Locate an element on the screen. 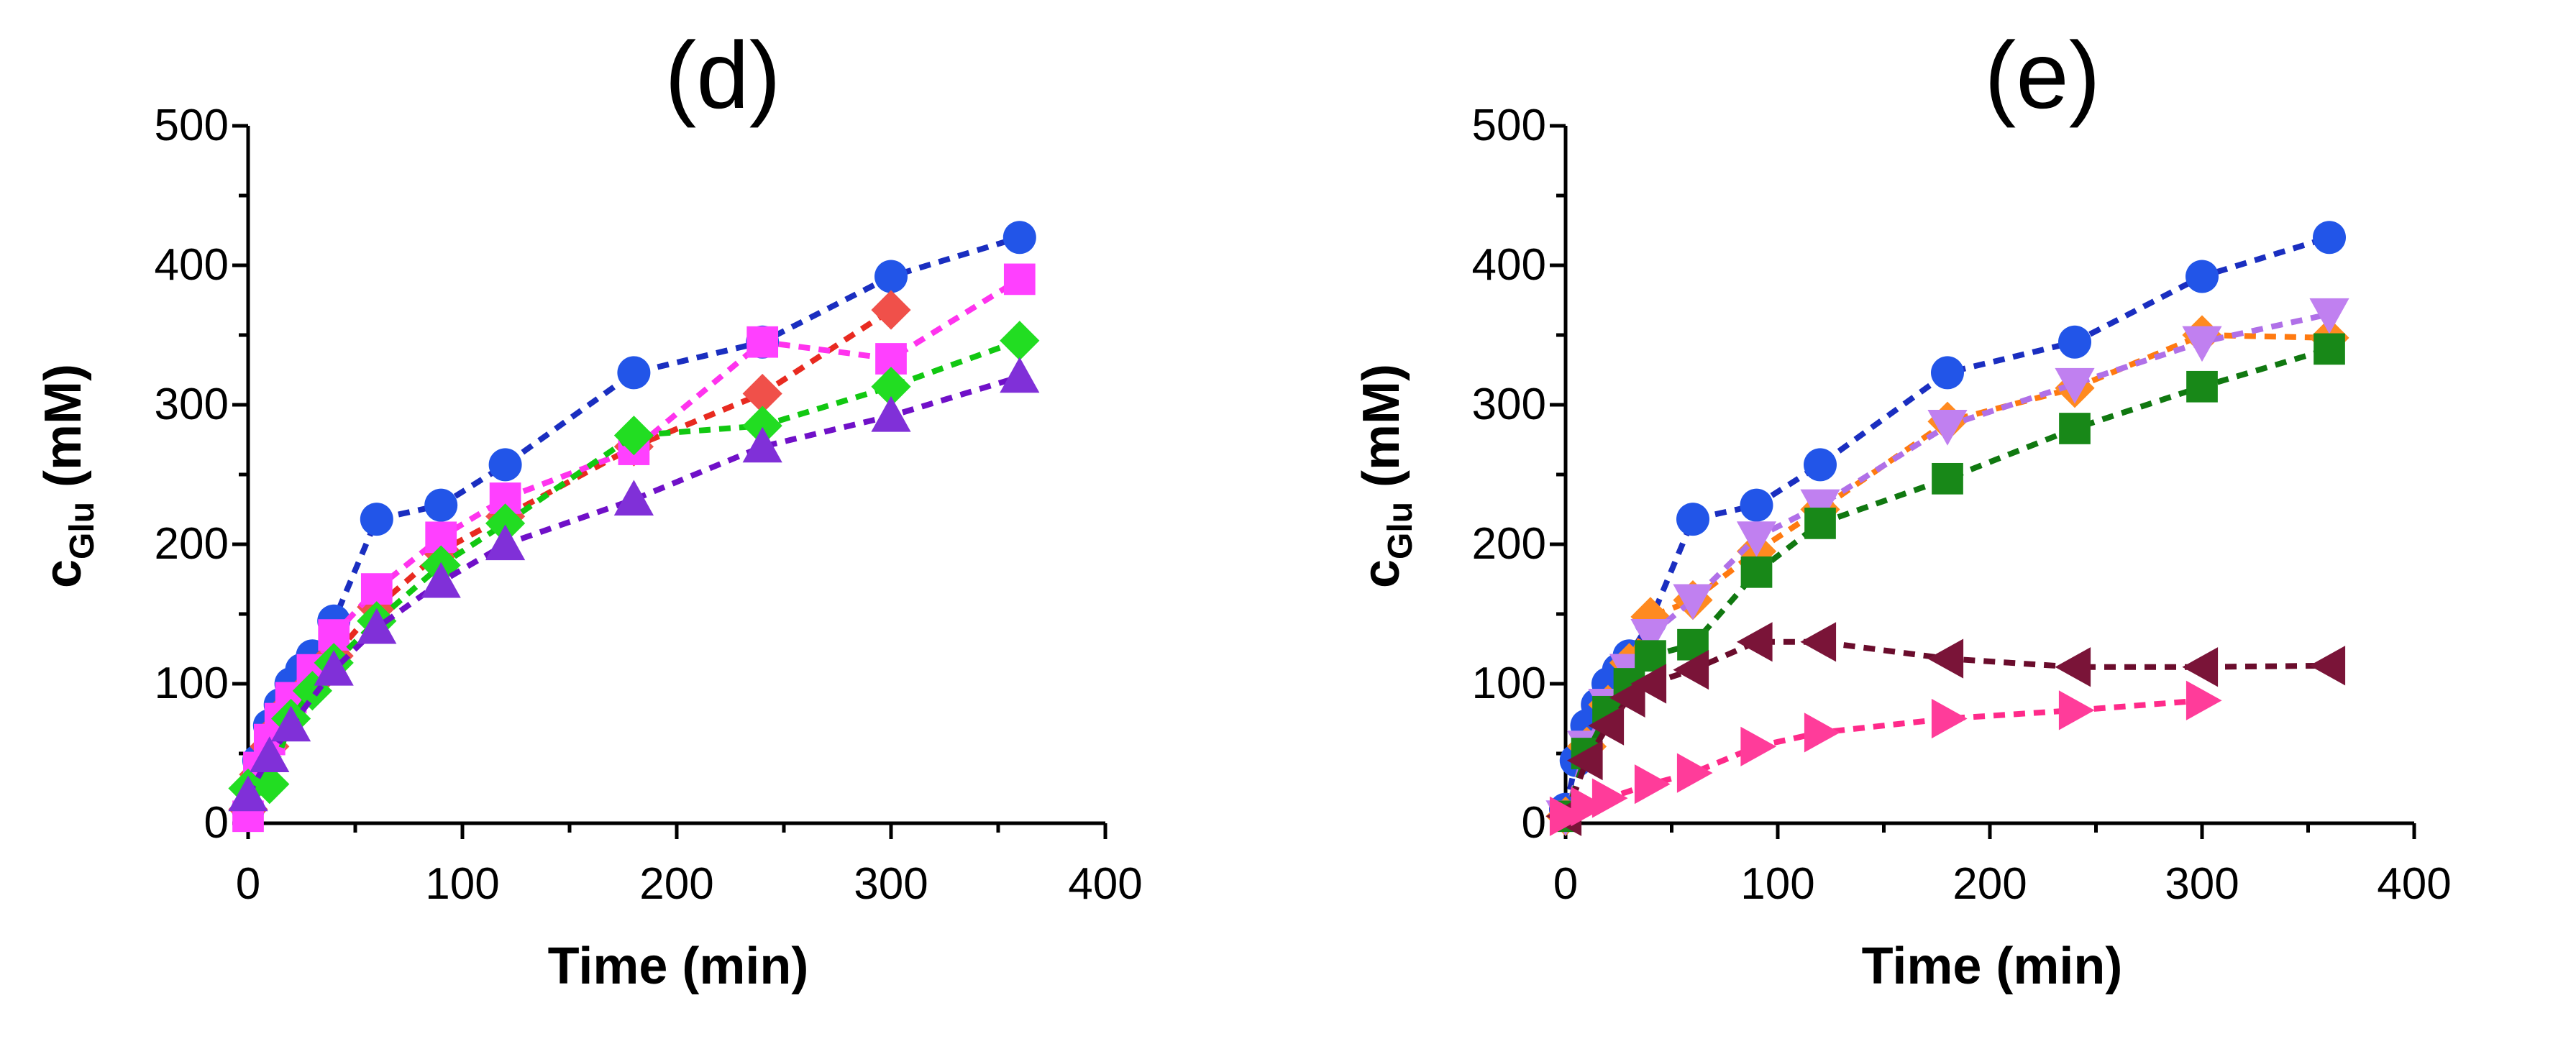 The image size is (2576, 1049). series-pink-right-triangles is located at coordinates (1885, 758).